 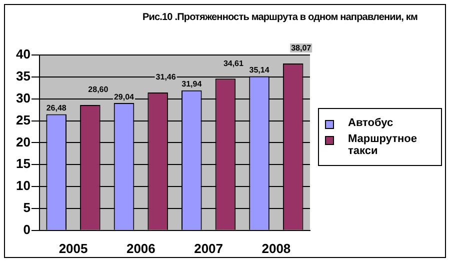 I want to click on x-tick-label: 2007, so click(x=209, y=248).